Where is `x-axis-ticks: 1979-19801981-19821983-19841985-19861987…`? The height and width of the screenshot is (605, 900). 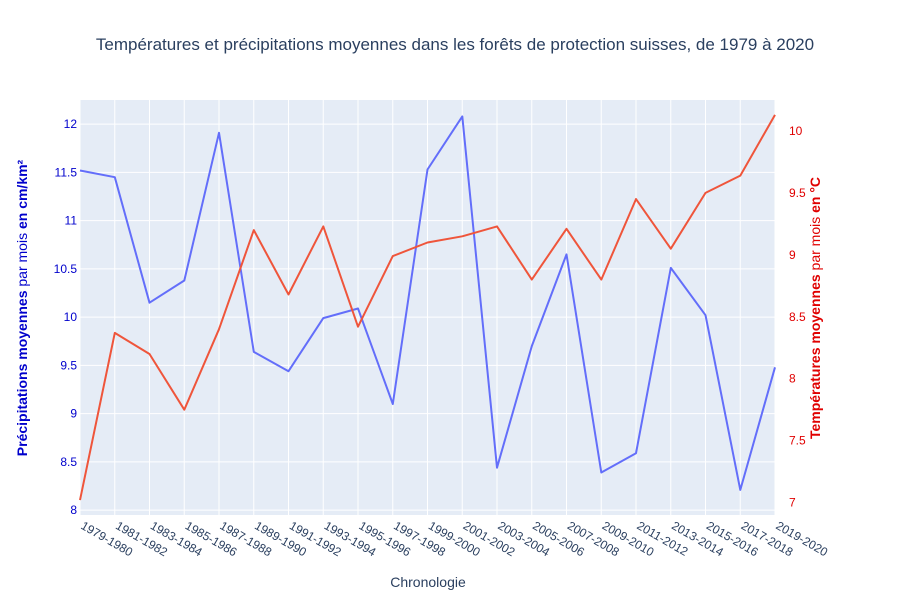
x-axis-ticks: 1979-19801981-19821983-19841985-19861987… is located at coordinates (455, 538).